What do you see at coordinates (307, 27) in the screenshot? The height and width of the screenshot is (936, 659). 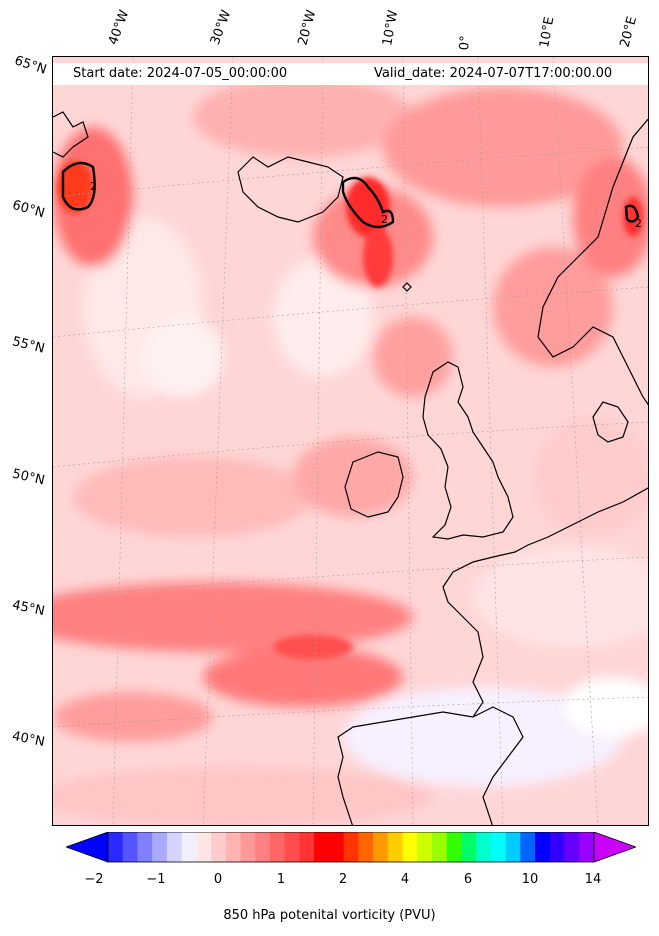 I see `lon-label-20w: 20°W` at bounding box center [307, 27].